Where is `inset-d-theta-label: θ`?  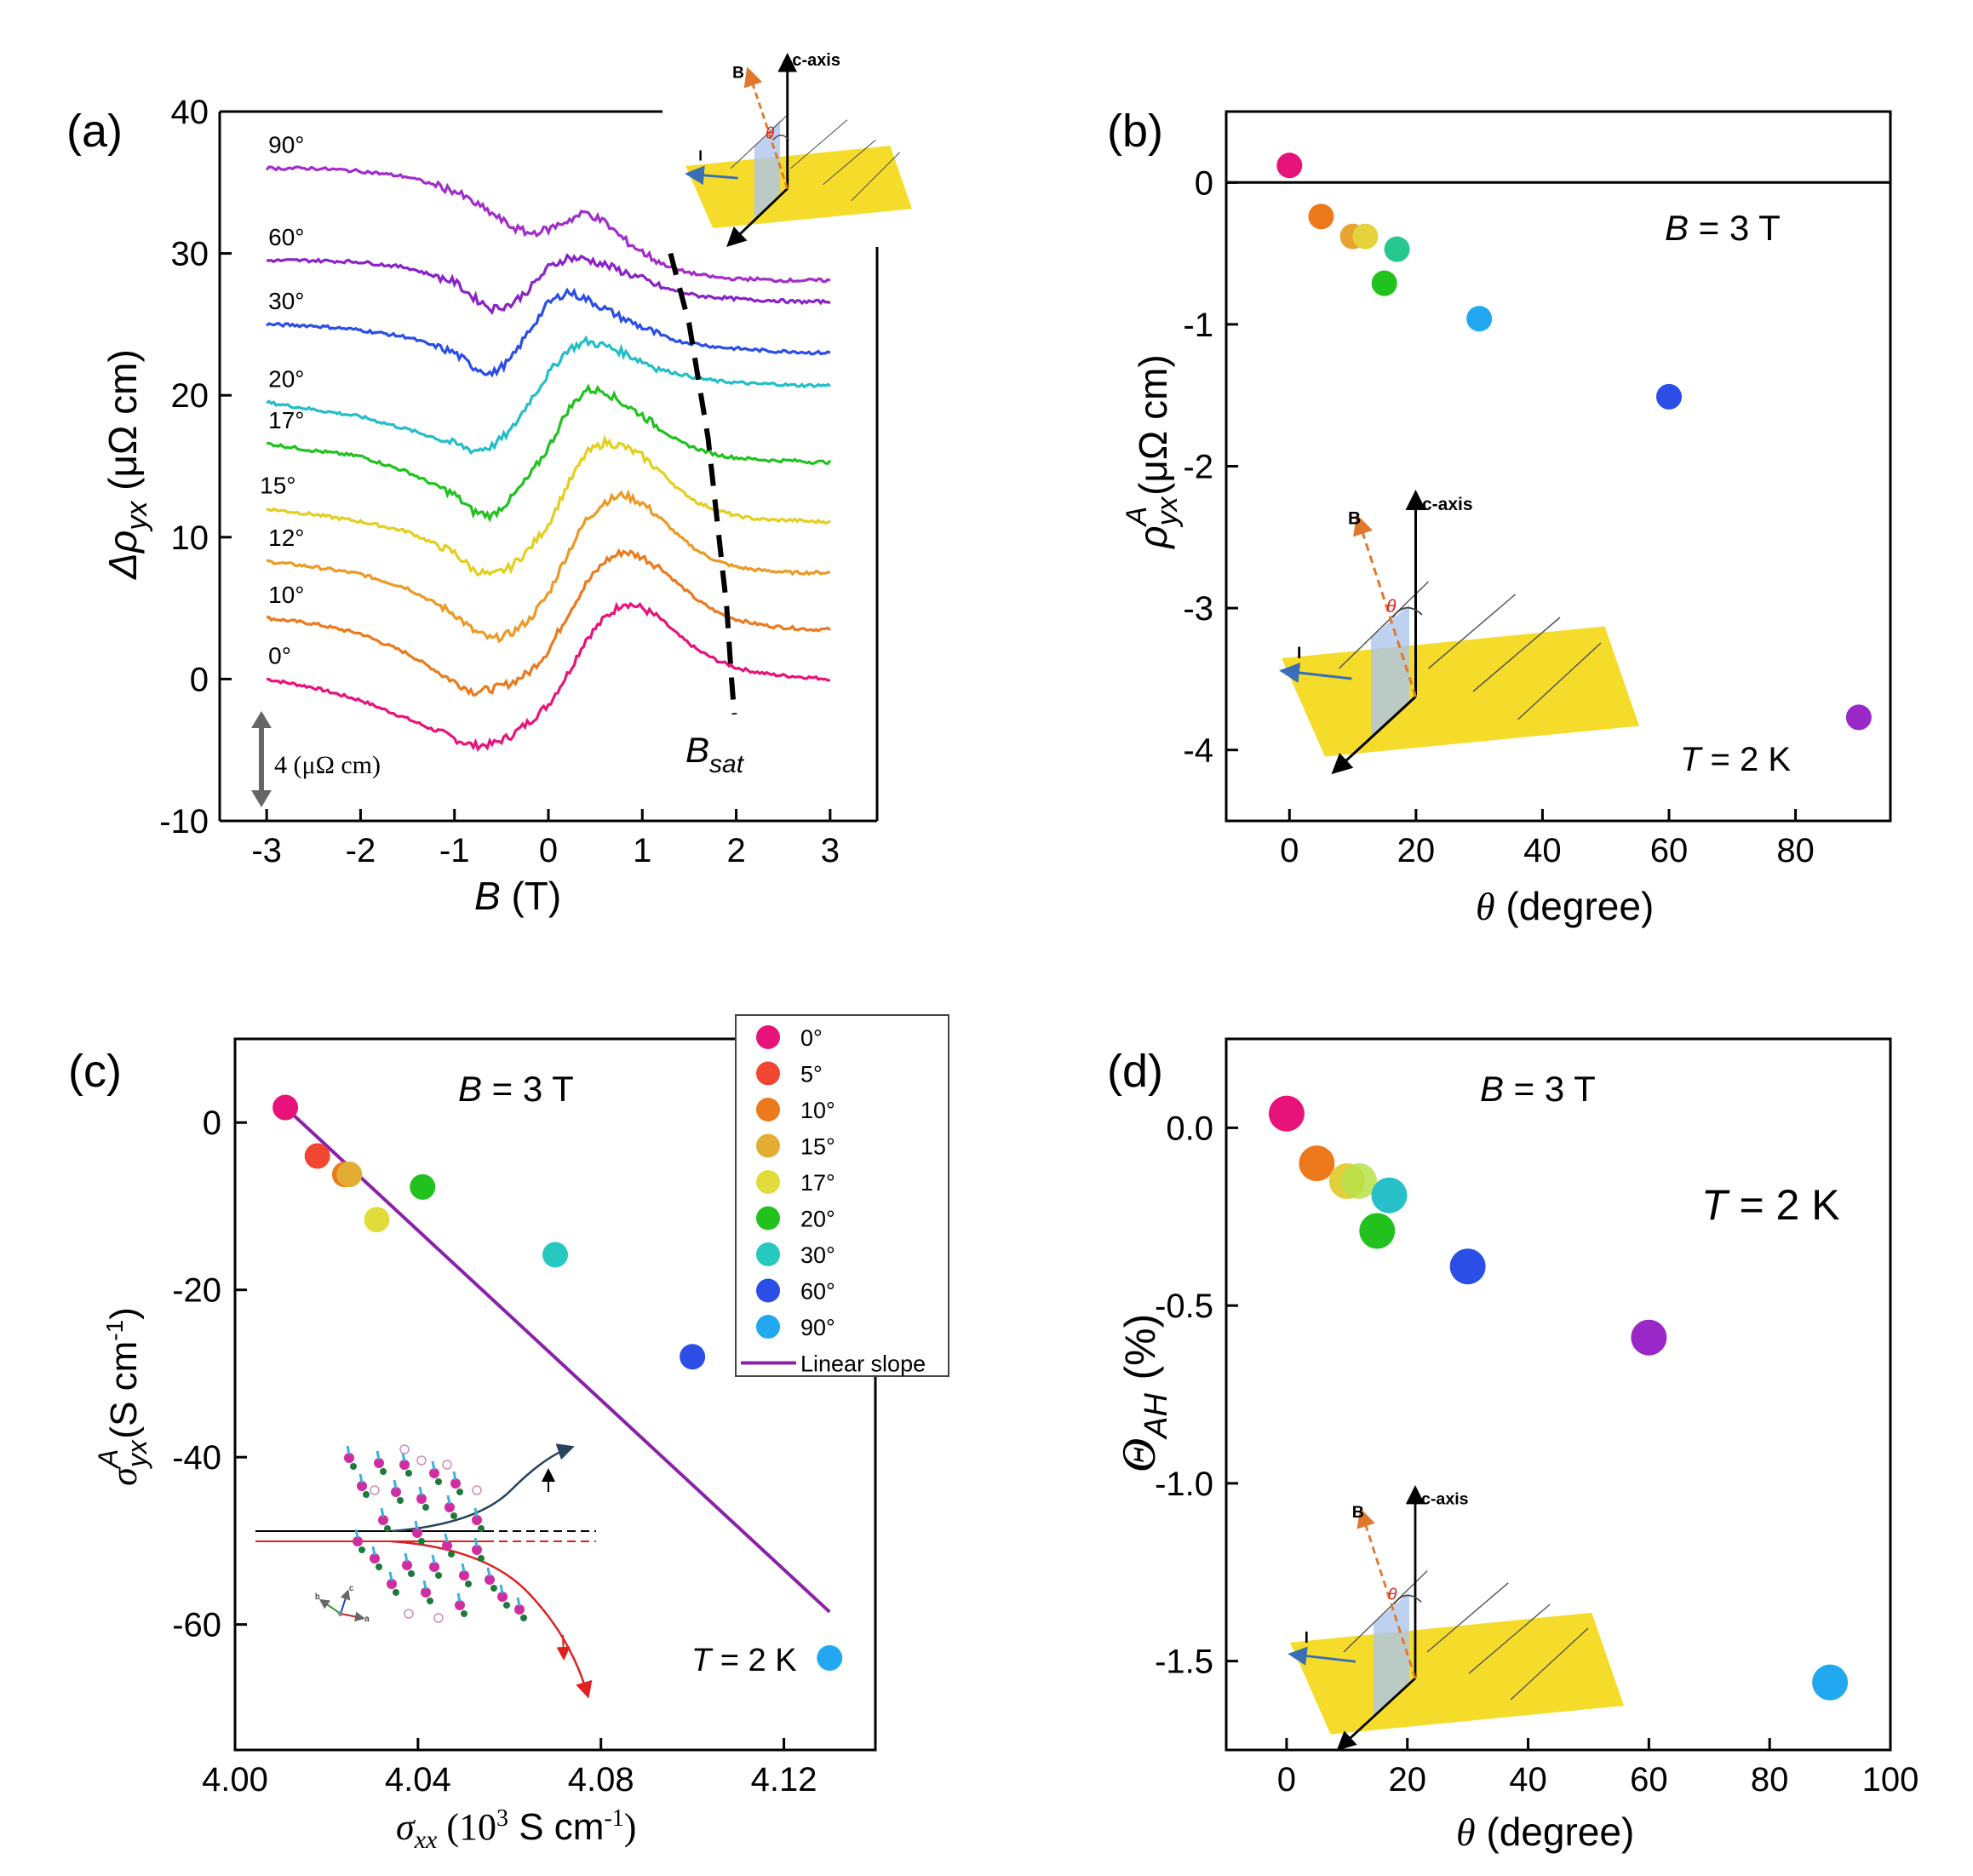 inset-d-theta-label: θ is located at coordinates (1392, 1594).